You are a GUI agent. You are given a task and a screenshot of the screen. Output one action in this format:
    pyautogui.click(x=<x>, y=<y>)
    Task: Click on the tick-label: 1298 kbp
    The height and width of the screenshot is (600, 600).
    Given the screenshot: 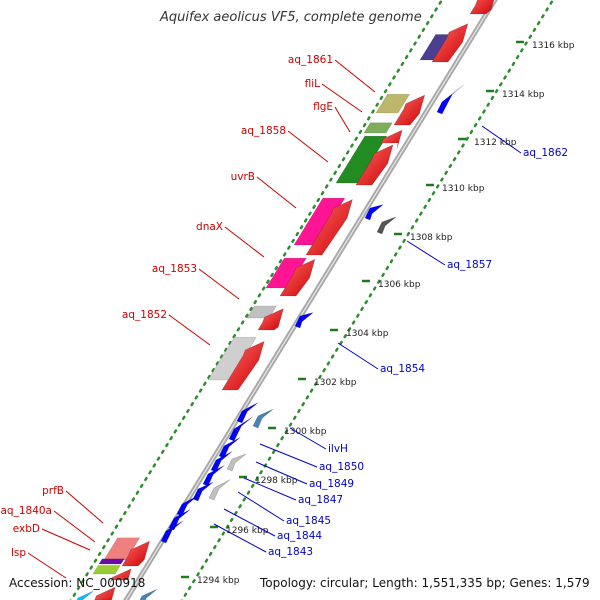 What is the action you would take?
    pyautogui.click(x=276, y=481)
    